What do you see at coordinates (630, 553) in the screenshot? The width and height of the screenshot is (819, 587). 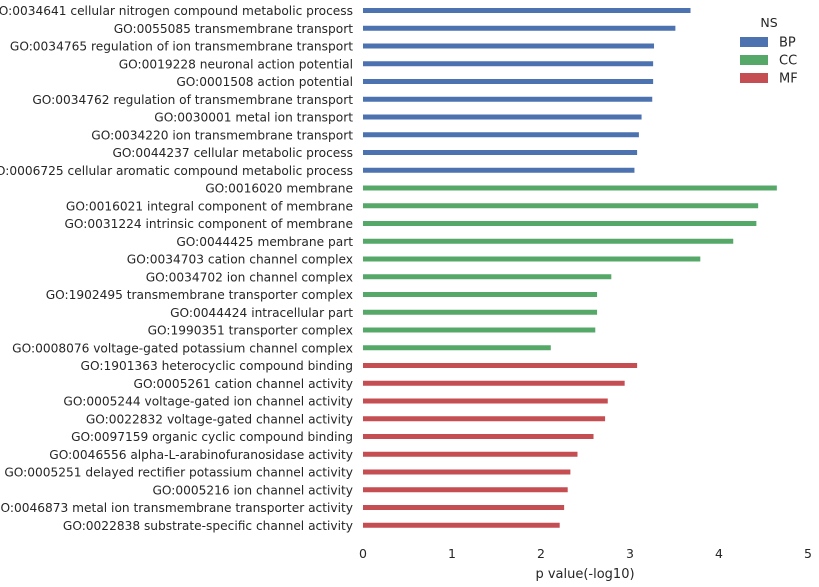 I see `x-tick-label: 3` at bounding box center [630, 553].